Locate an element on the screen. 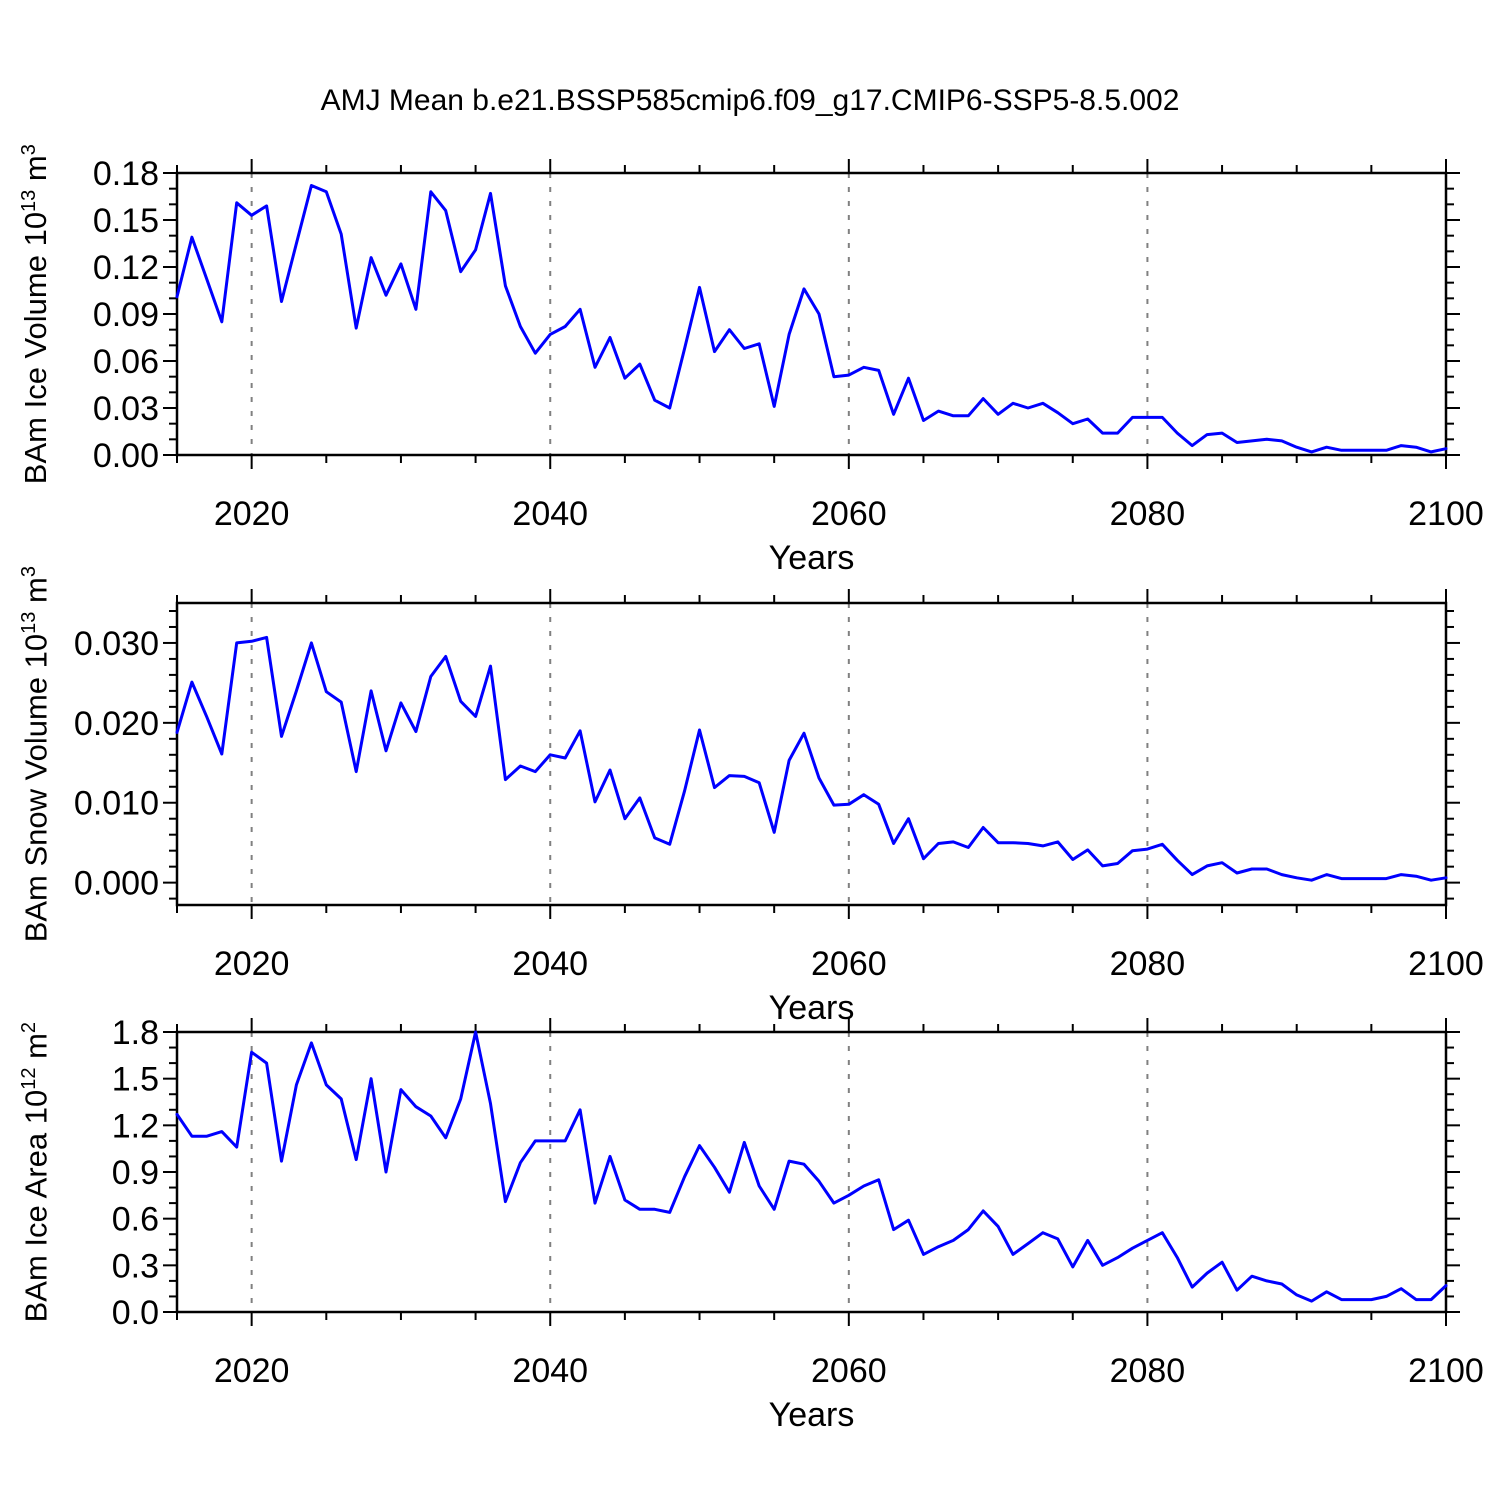 This screenshot has width=1500, height=1500. y-tick-label: 0.06 is located at coordinates (126, 362).